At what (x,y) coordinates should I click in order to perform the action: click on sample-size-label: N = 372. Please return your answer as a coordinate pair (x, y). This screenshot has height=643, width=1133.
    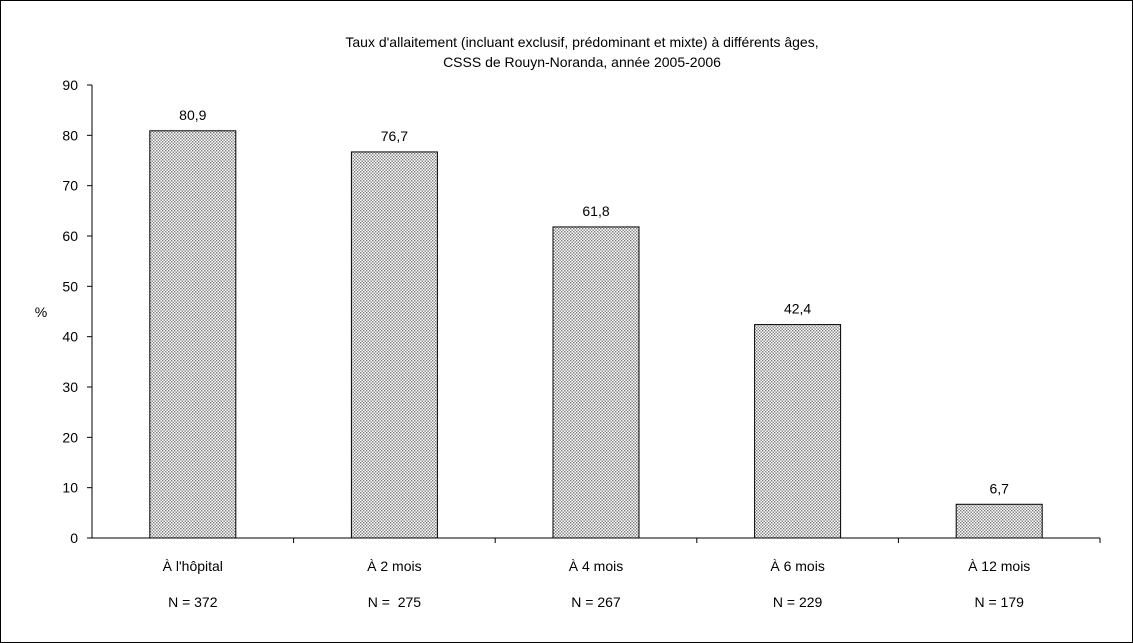
    Looking at the image, I should click on (193, 602).